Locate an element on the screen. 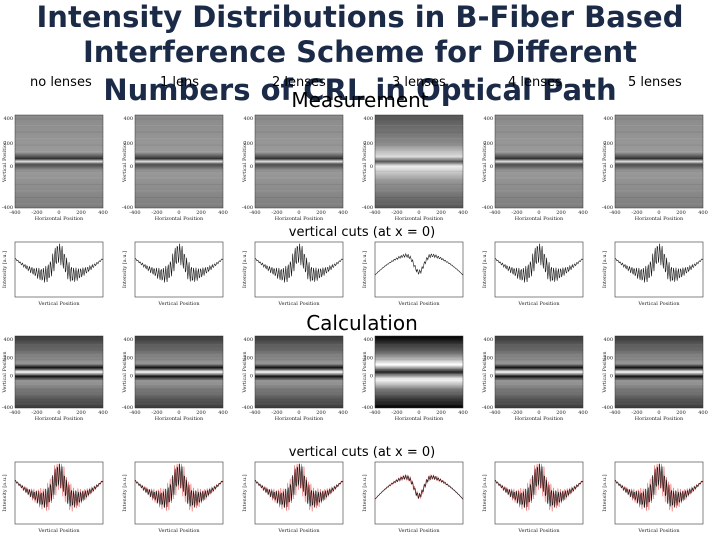 This screenshot has height=540, width=720. lens-label: 4 lenses is located at coordinates (535, 82).